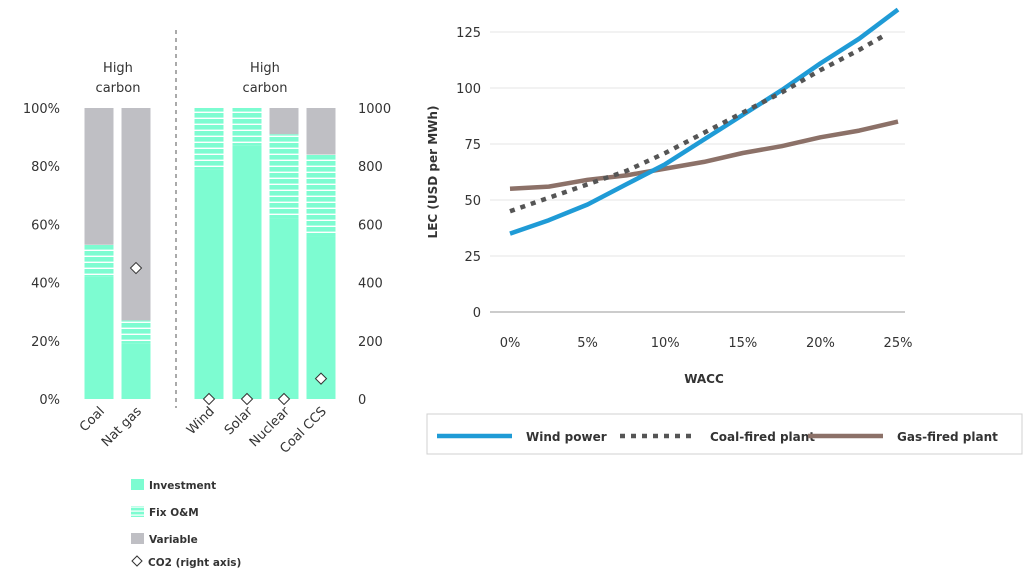  What do you see at coordinates (92, 419) in the screenshot?
I see `category-label: Coal` at bounding box center [92, 419].